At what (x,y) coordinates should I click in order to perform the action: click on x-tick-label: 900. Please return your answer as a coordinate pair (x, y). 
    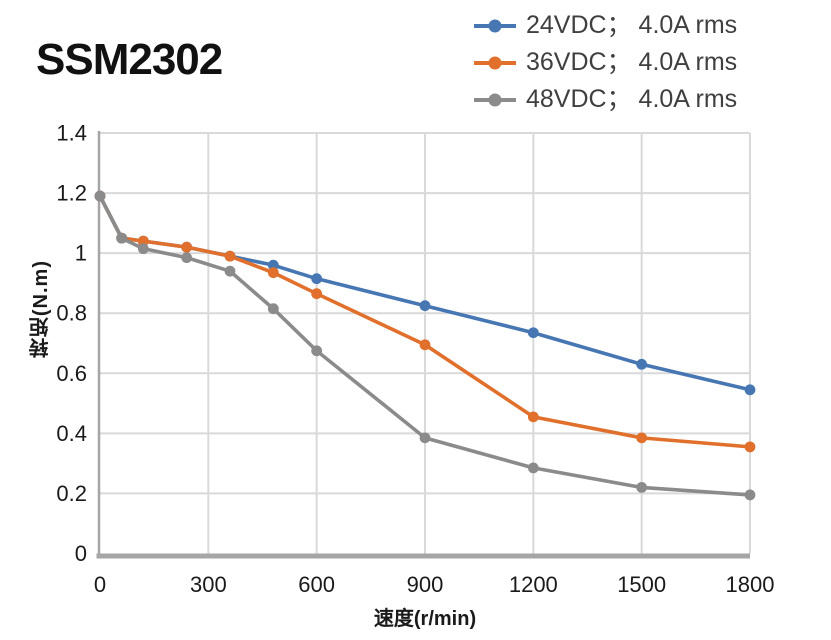
    Looking at the image, I should click on (425, 584).